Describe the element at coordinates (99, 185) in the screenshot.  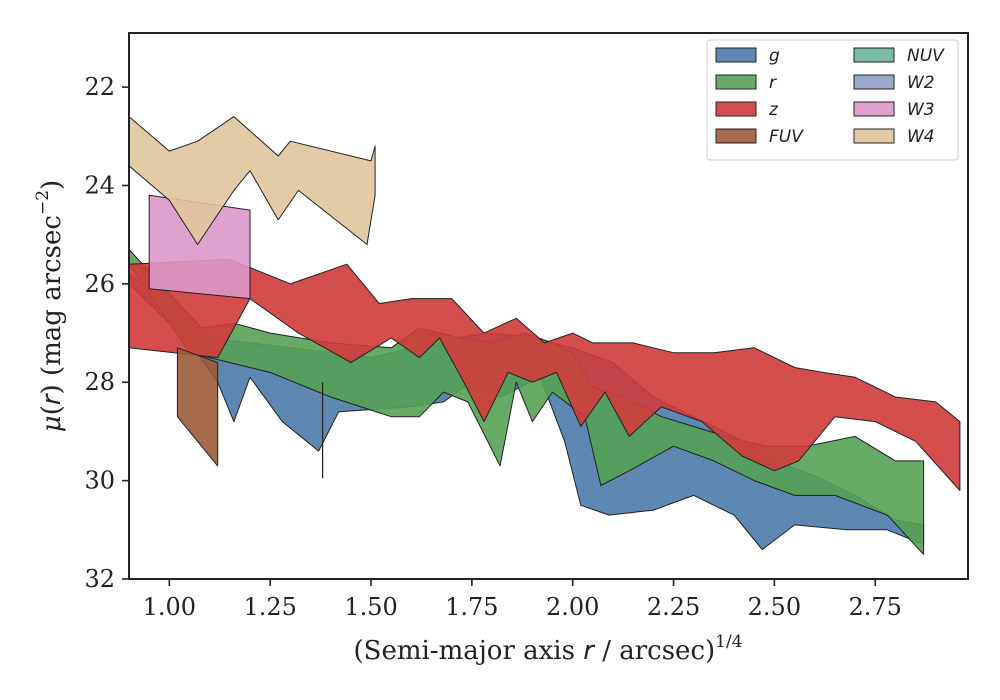
I see `y-tick-label: 24` at that location.